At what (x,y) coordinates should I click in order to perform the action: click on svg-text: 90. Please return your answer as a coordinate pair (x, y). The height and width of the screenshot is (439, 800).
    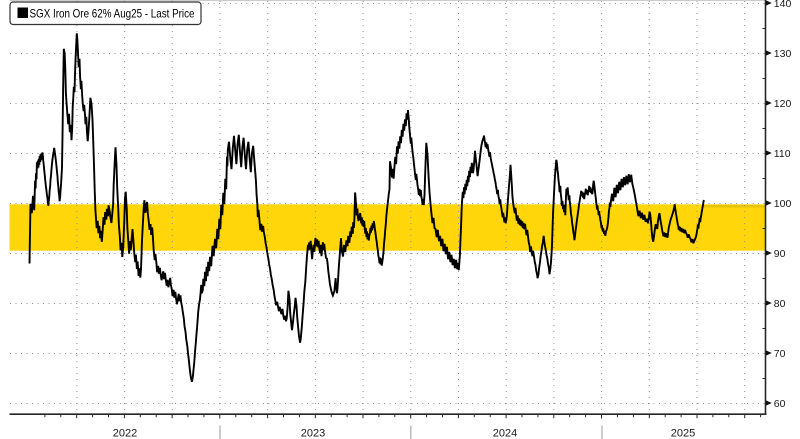
    Looking at the image, I should click on (780, 254).